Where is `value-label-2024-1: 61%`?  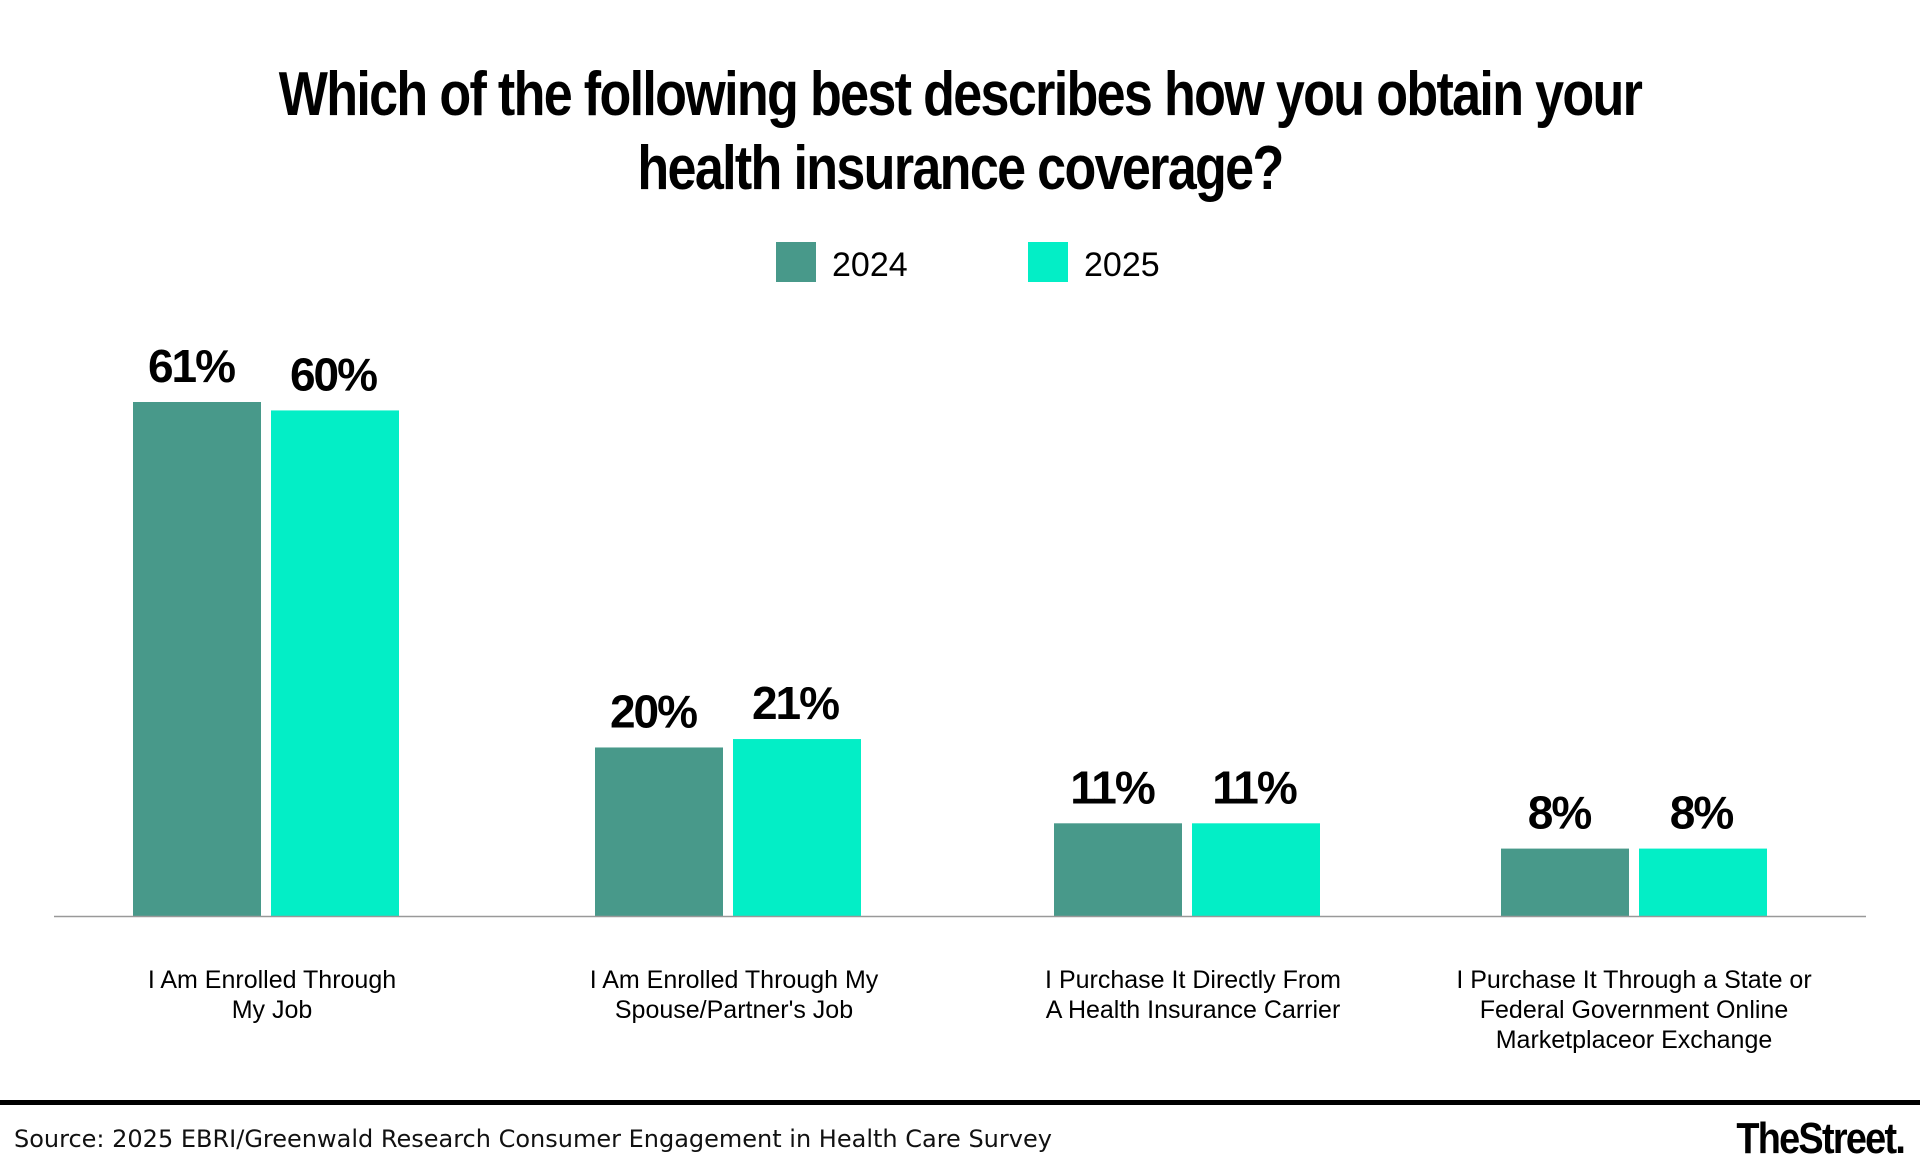 value-label-2024-1: 61% is located at coordinates (191, 366).